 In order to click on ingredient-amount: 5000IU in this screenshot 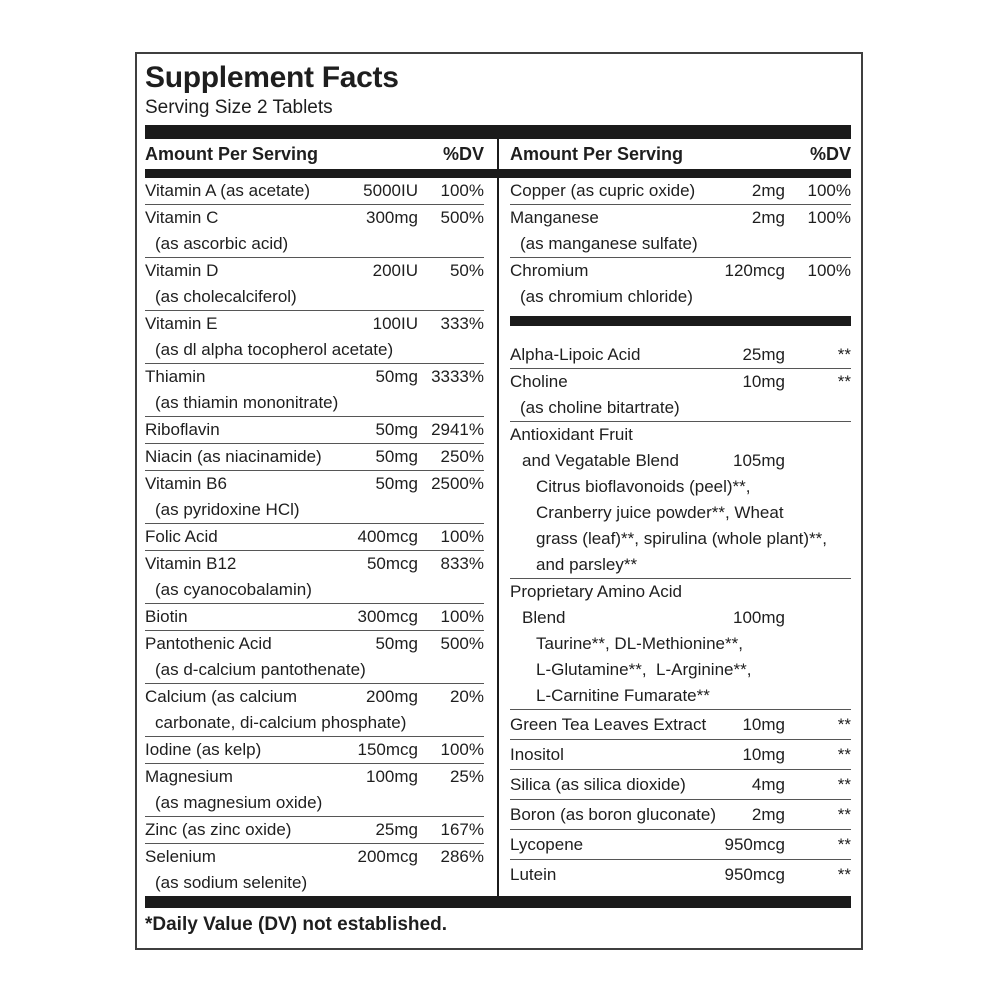, I will do `click(390, 190)`.